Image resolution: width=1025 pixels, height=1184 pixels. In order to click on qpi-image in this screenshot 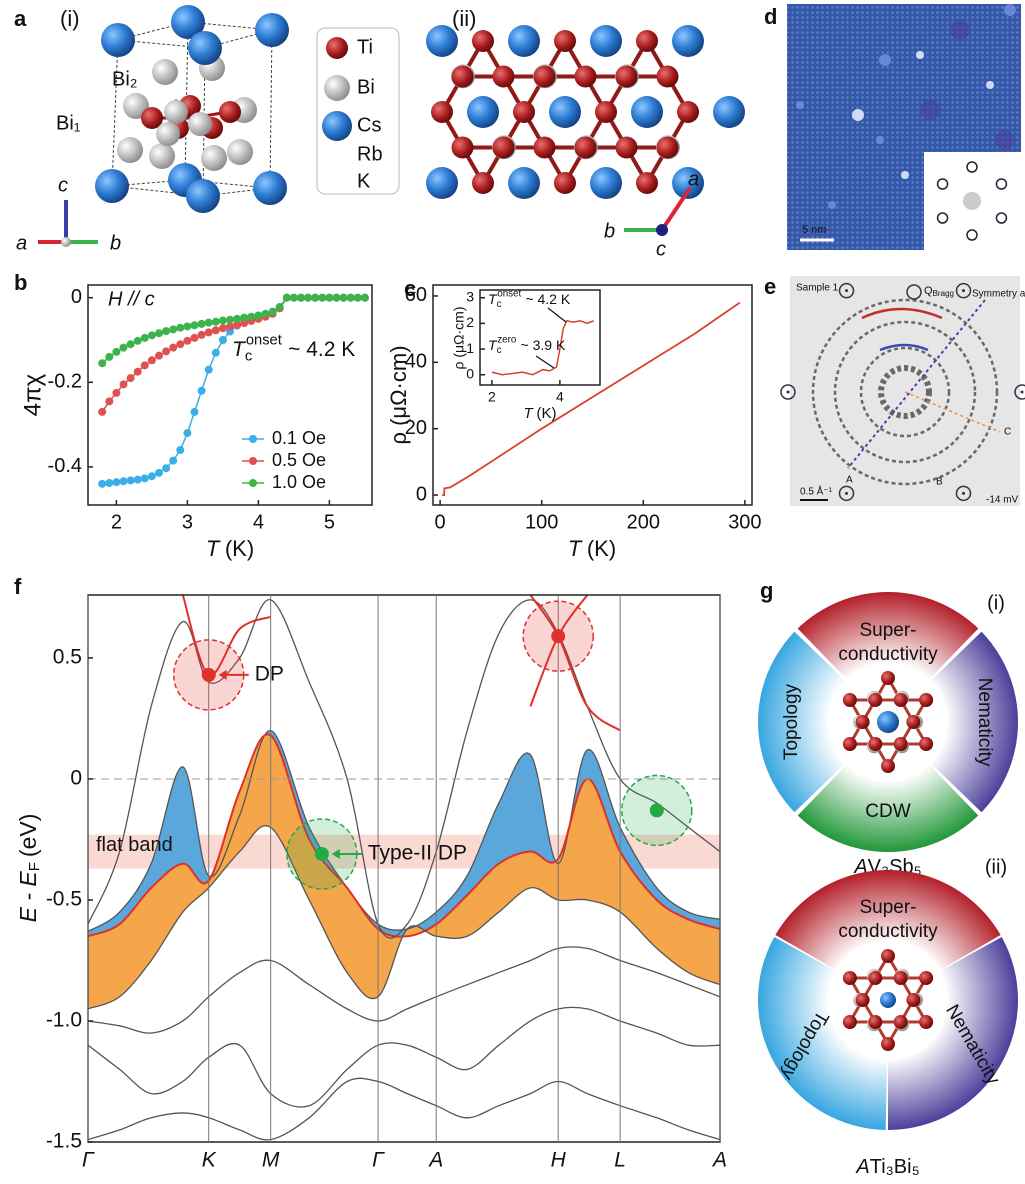, I will do `click(905, 391)`.